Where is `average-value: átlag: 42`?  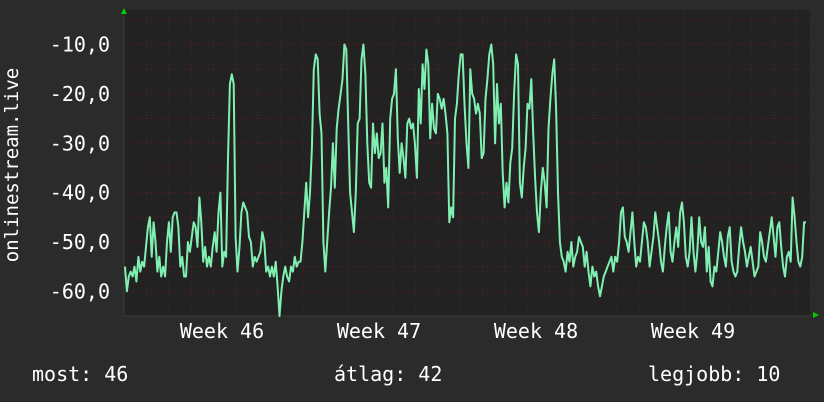 average-value: átlag: 42 is located at coordinates (388, 374).